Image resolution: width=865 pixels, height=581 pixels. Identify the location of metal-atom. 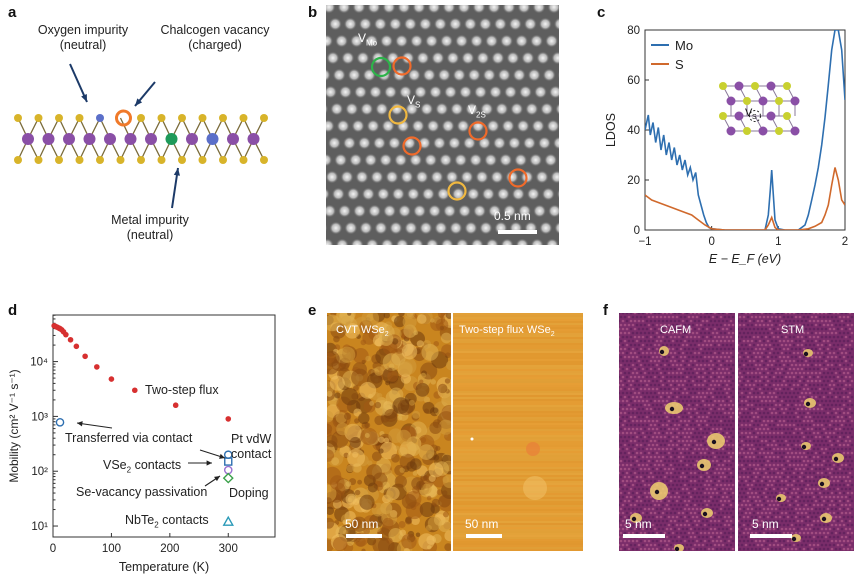
(192, 139).